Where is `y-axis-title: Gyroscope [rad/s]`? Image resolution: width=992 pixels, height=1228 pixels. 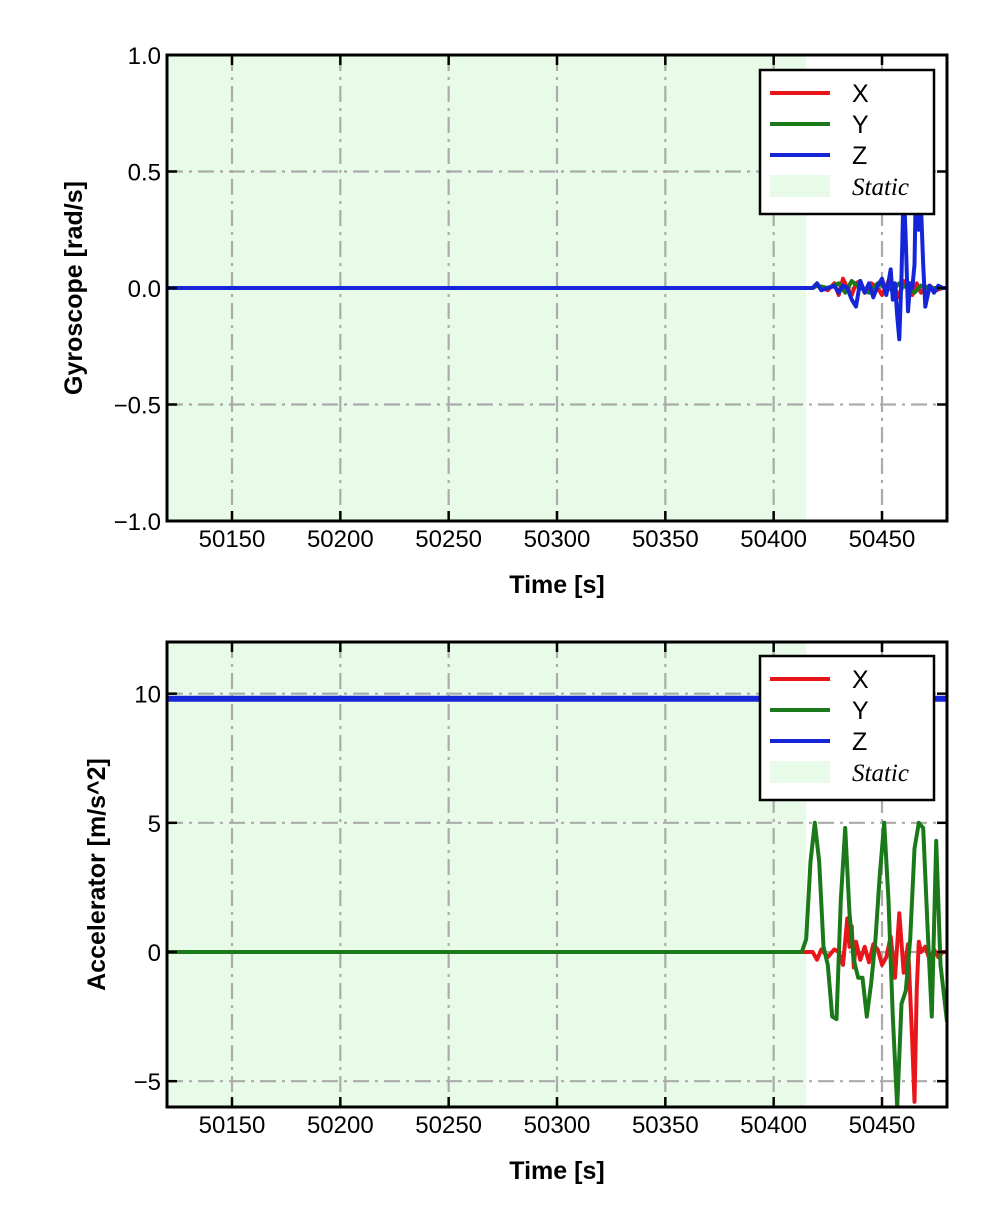 y-axis-title: Gyroscope [rad/s] is located at coordinates (74, 288).